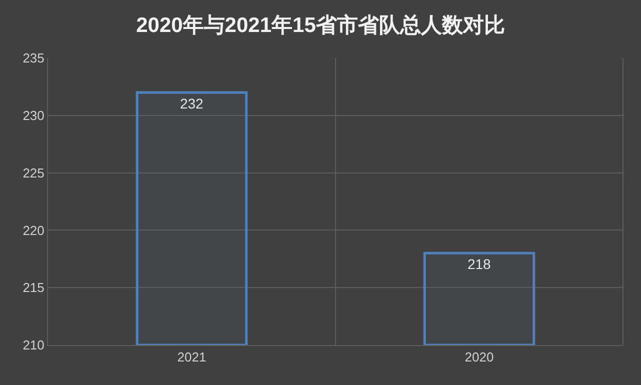 The width and height of the screenshot is (641, 385). Describe the element at coordinates (33, 58) in the screenshot. I see `y-tick-label: 235` at that location.